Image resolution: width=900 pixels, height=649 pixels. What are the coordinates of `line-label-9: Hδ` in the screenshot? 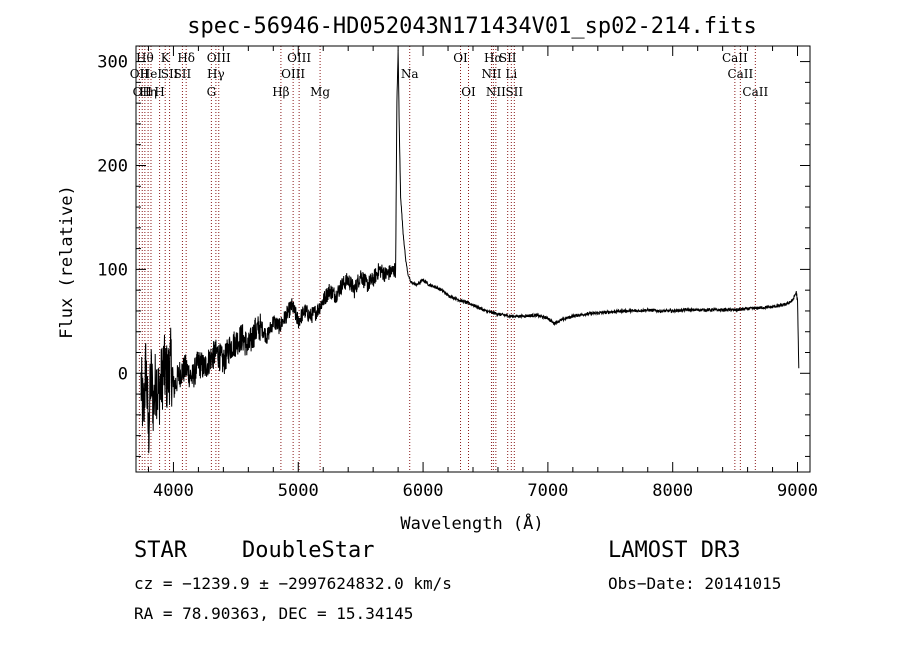 It's located at (186, 58).